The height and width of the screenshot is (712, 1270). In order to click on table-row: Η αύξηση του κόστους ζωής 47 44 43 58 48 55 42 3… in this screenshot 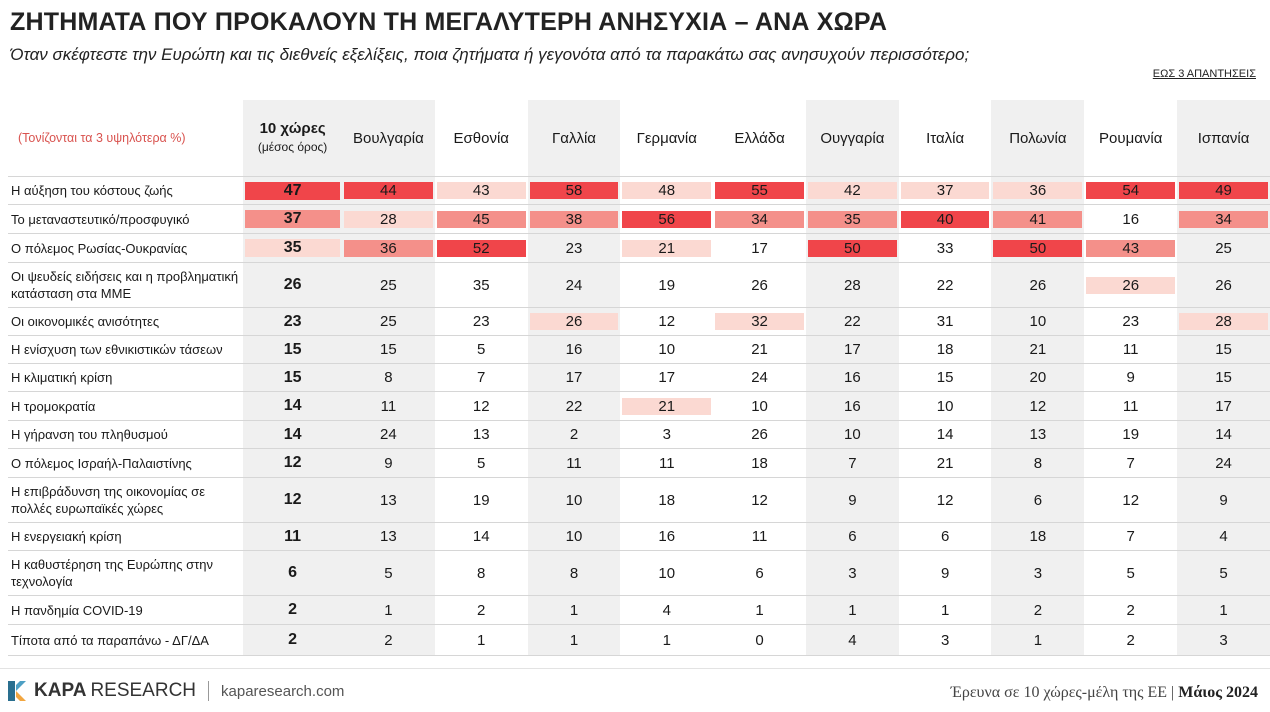, I will do `click(639, 190)`.